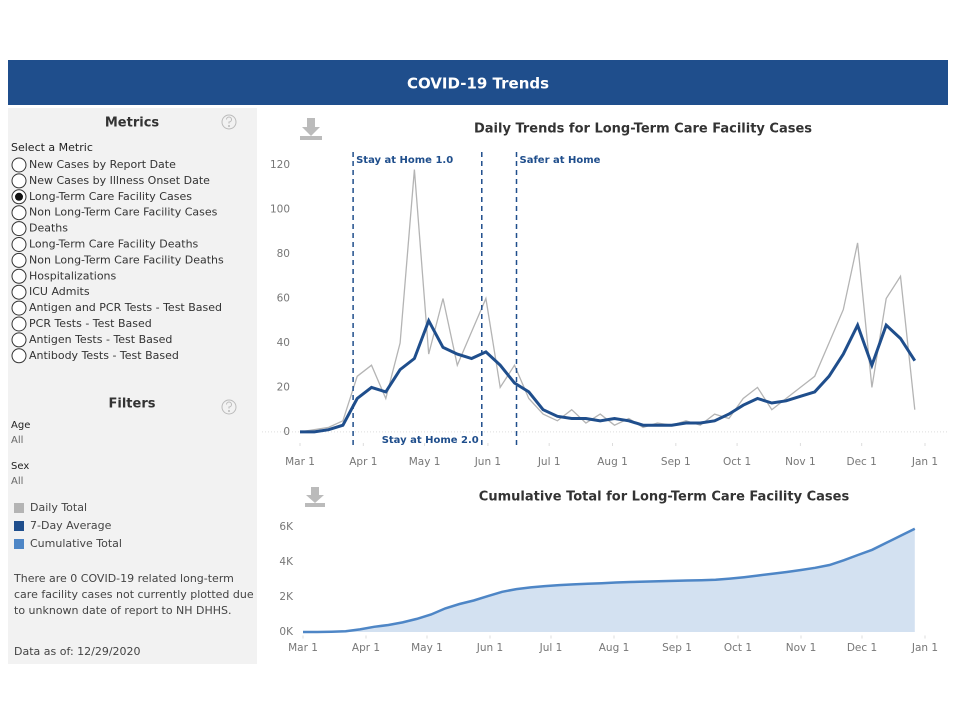 This screenshot has width=960, height=720. What do you see at coordinates (280, 210) in the screenshot?
I see `y-tick-label: 100` at bounding box center [280, 210].